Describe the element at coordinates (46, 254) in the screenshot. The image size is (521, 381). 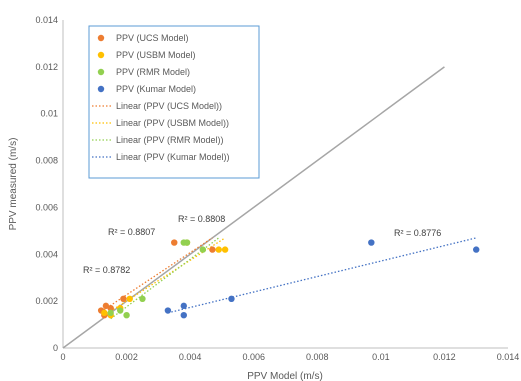
I see `y-tick-label: 0.004` at that location.